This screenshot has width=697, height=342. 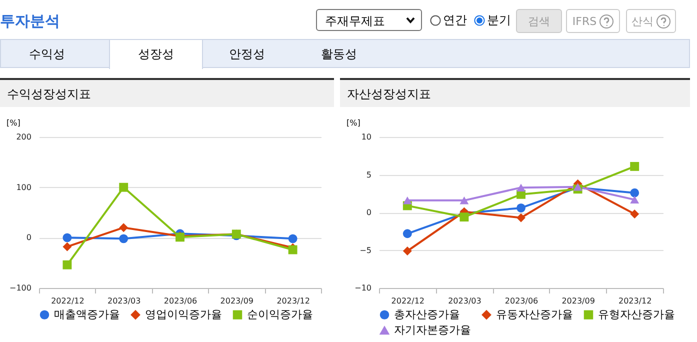 I want to click on legend-label: 유형자산증가율, so click(x=636, y=314).